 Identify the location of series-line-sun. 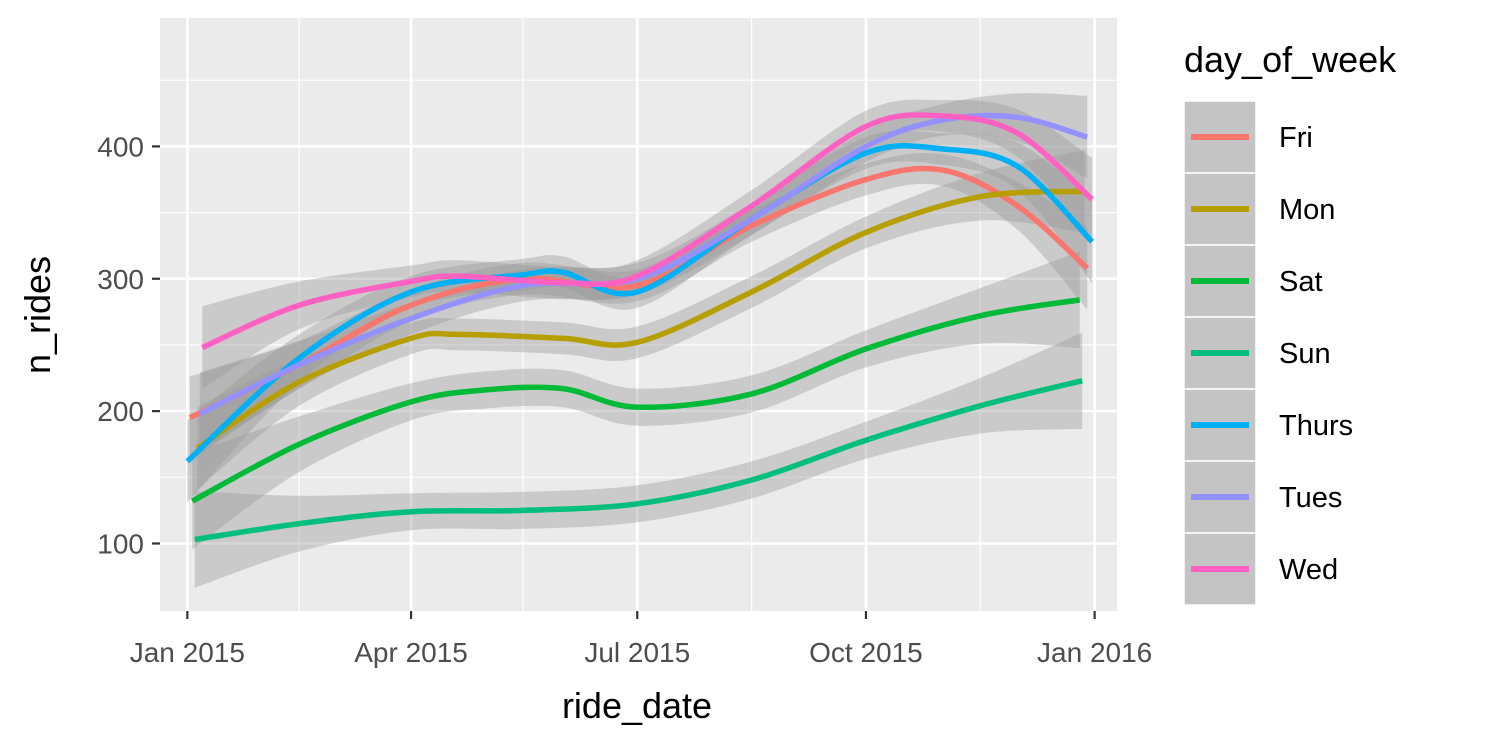
(638, 460).